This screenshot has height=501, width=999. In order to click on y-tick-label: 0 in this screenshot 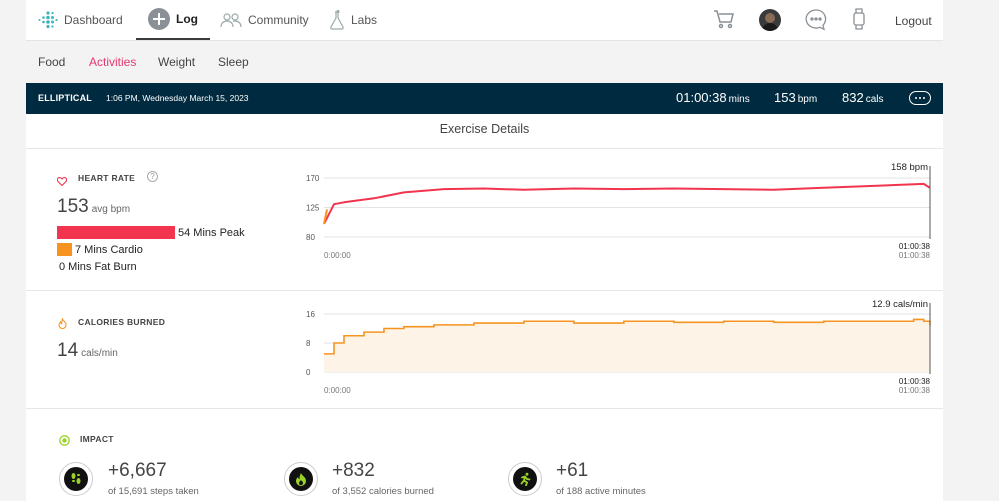, I will do `click(308, 372)`.